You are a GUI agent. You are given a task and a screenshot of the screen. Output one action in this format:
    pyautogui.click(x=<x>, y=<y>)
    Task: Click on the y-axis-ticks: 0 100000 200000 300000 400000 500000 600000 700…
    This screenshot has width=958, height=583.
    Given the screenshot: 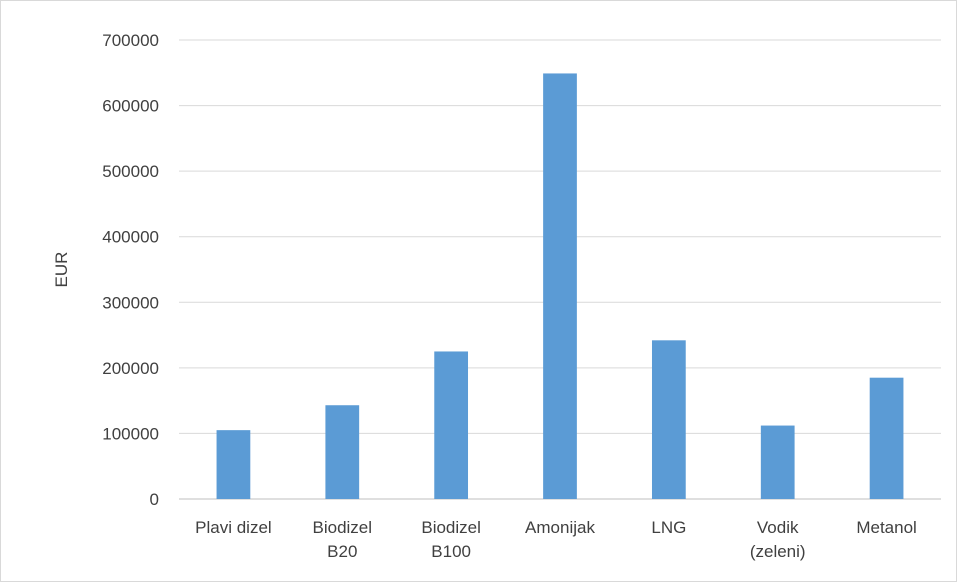 What is the action you would take?
    pyautogui.click(x=130, y=270)
    